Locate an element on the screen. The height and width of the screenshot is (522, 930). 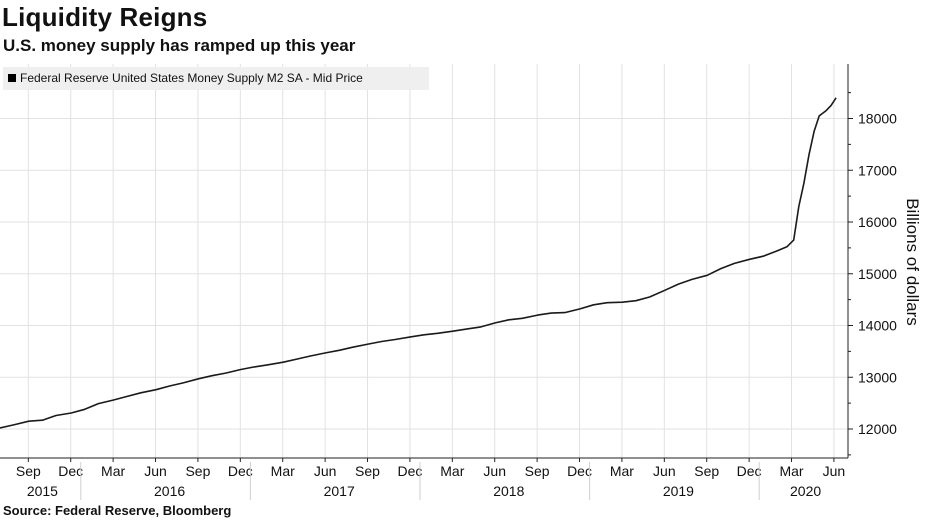
y-tick-label: 18000 is located at coordinates (877, 119).